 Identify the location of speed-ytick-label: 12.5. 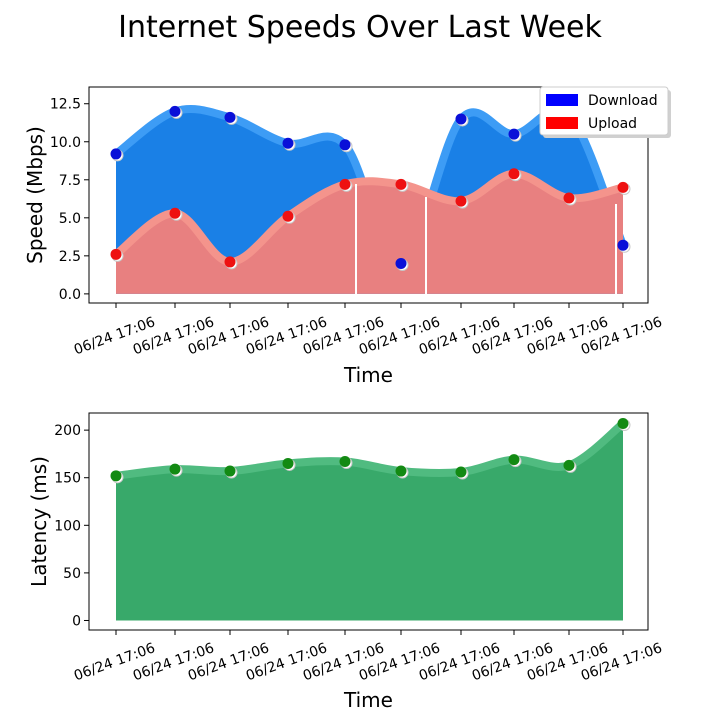
(65, 105).